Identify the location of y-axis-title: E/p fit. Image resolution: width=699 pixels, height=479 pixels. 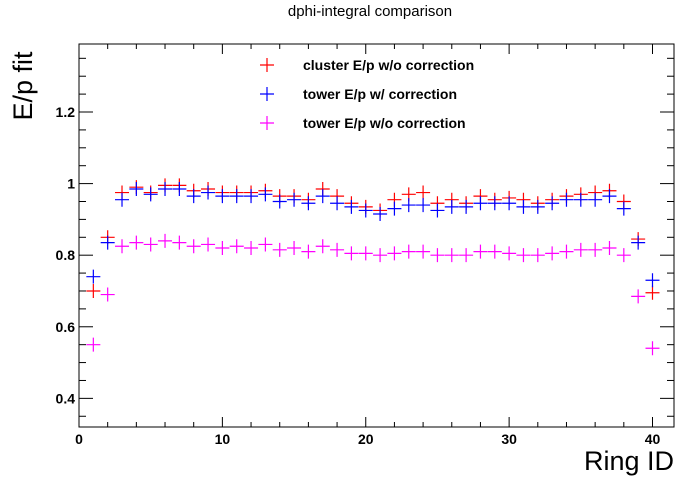
(23, 86).